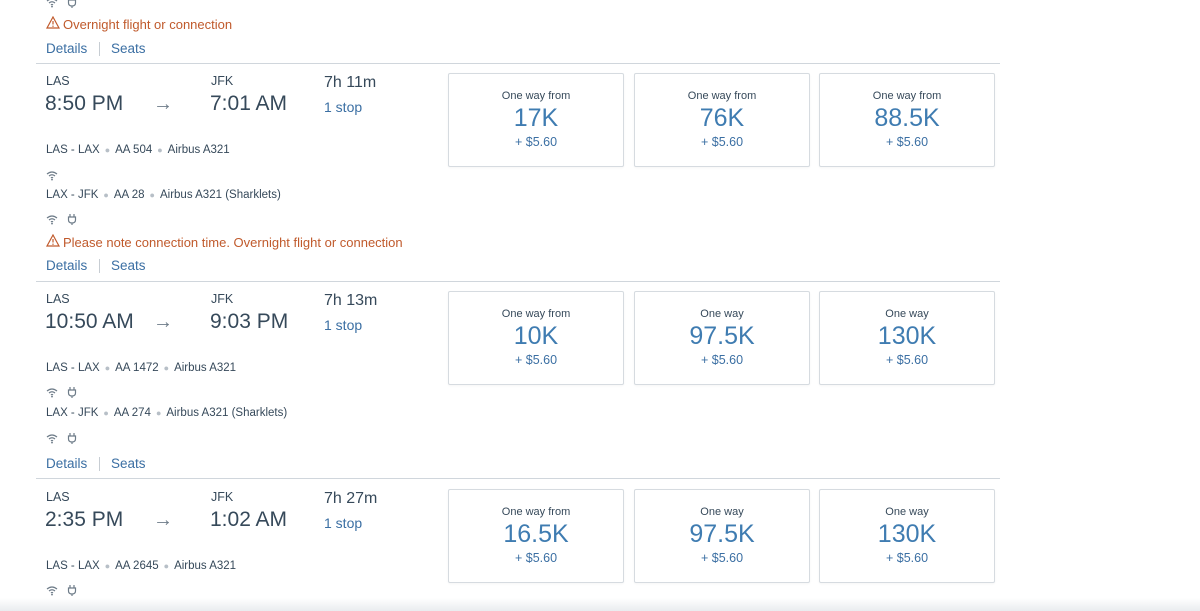  What do you see at coordinates (350, 82) in the screenshot?
I see `duration: 7h 11m` at bounding box center [350, 82].